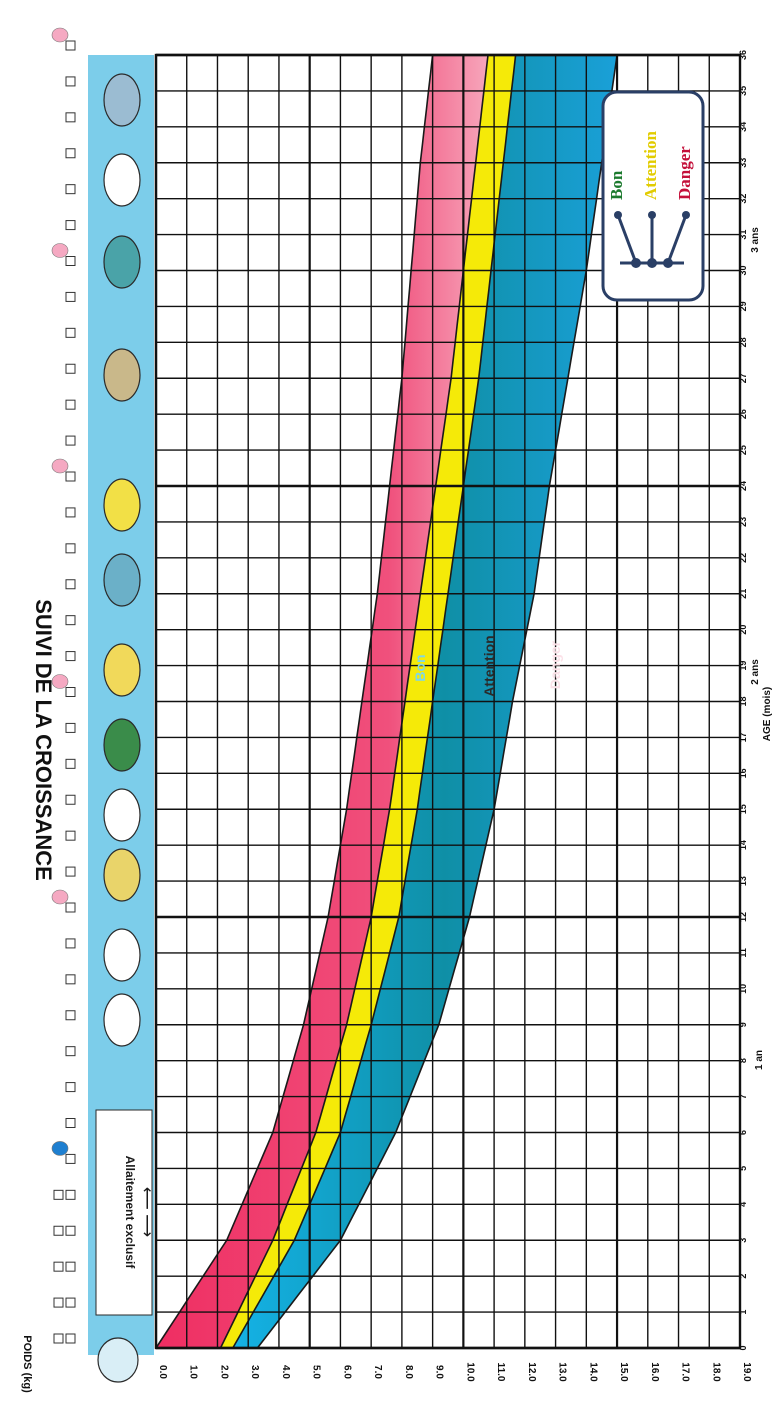 The height and width of the screenshot is (1428, 782). What do you see at coordinates (743, 1276) in the screenshot?
I see `x-tick-label: 2` at bounding box center [743, 1276].